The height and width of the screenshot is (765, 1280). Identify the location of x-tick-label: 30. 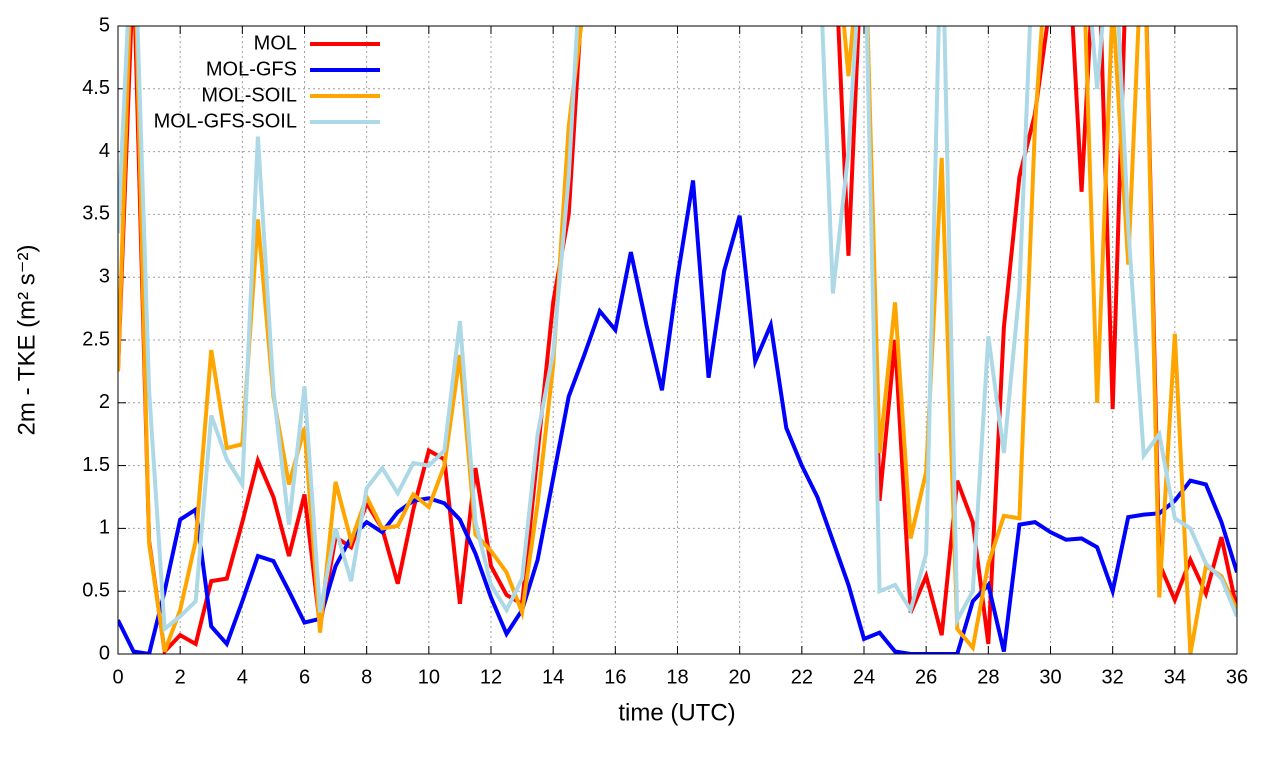
(1050, 677).